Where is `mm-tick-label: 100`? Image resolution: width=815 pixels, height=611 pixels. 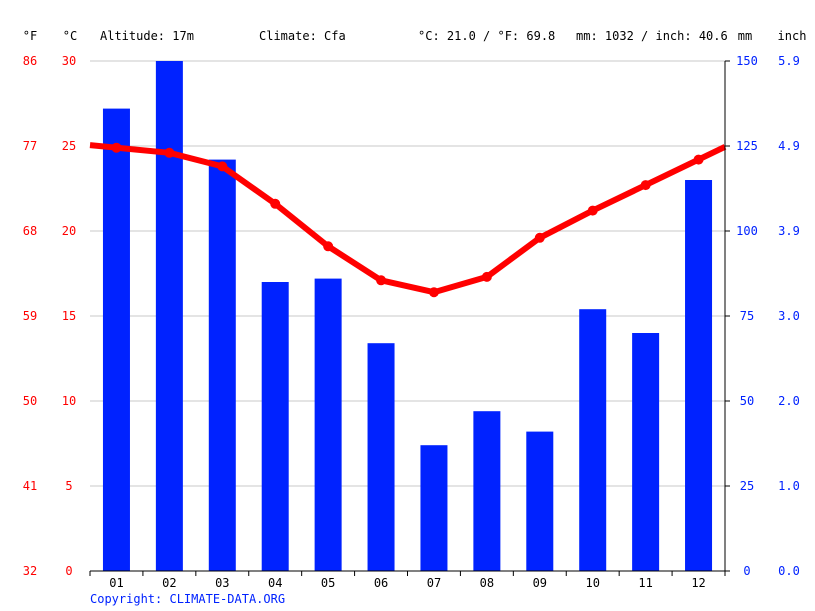
mm-tick-label: 100 is located at coordinates (747, 231).